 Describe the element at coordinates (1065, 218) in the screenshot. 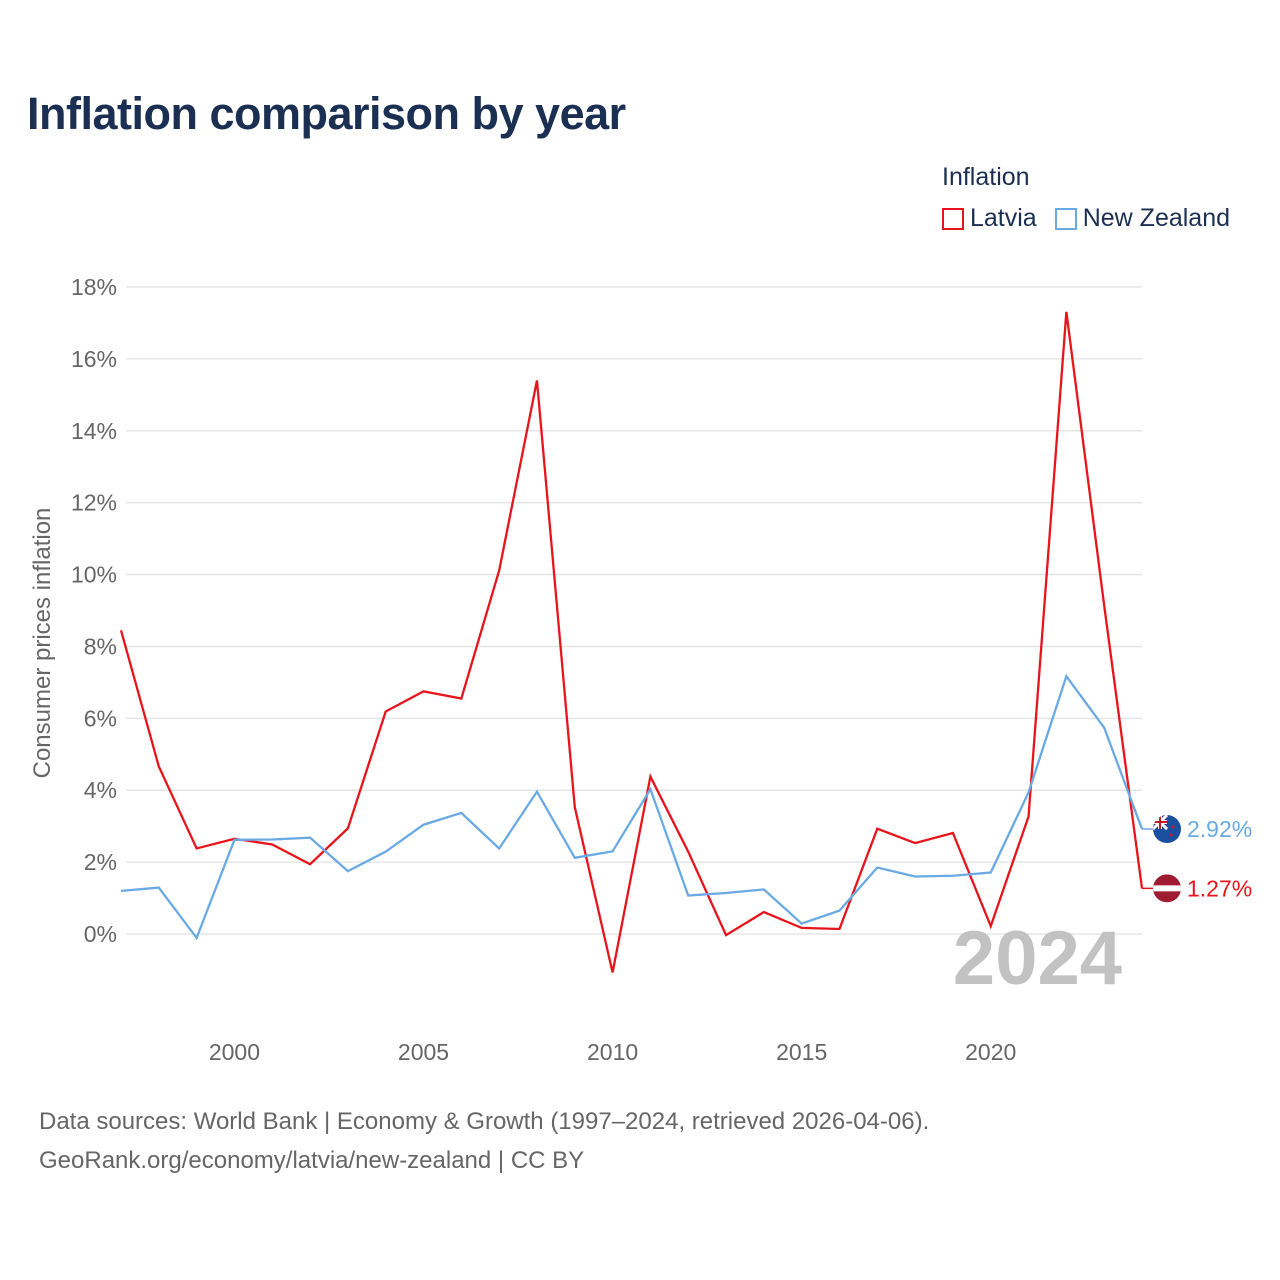

I see `legend-swatch-new-zealand` at that location.